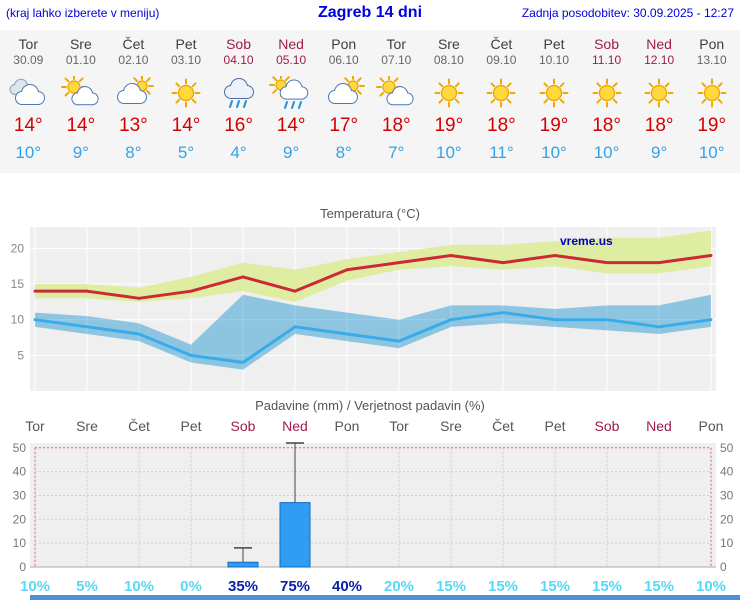  Describe the element at coordinates (133, 125) in the screenshot. I see `max-temperature: 13°` at that location.